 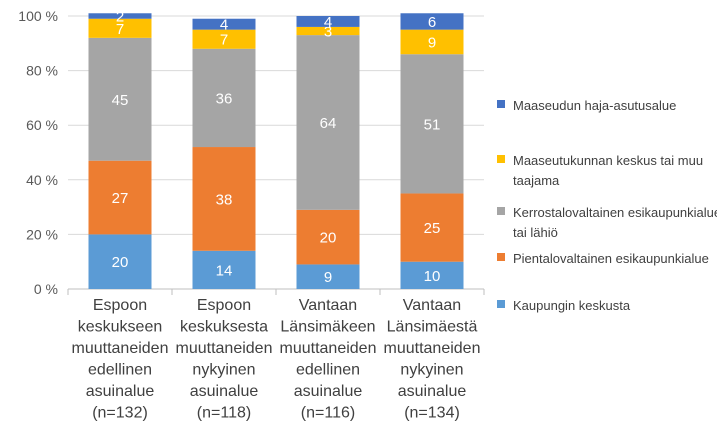 I want to click on y-tick-label: 60 %, so click(x=42, y=125).